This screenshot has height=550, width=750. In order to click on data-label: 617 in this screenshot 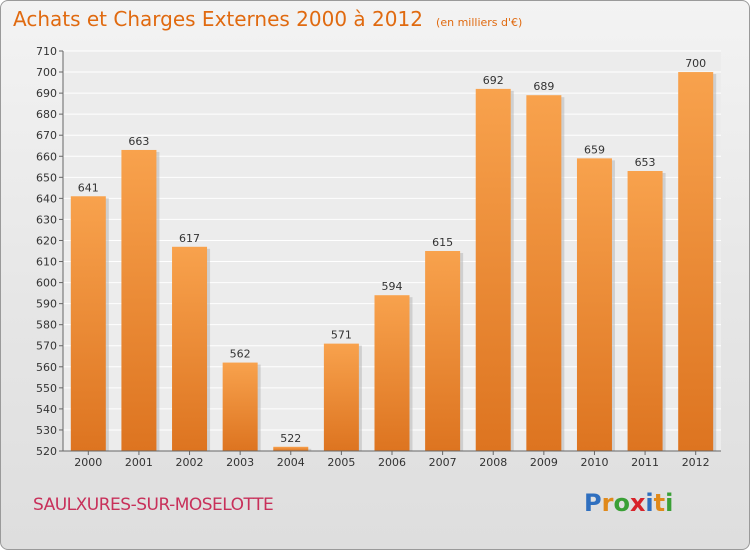, I will do `click(189, 238)`.